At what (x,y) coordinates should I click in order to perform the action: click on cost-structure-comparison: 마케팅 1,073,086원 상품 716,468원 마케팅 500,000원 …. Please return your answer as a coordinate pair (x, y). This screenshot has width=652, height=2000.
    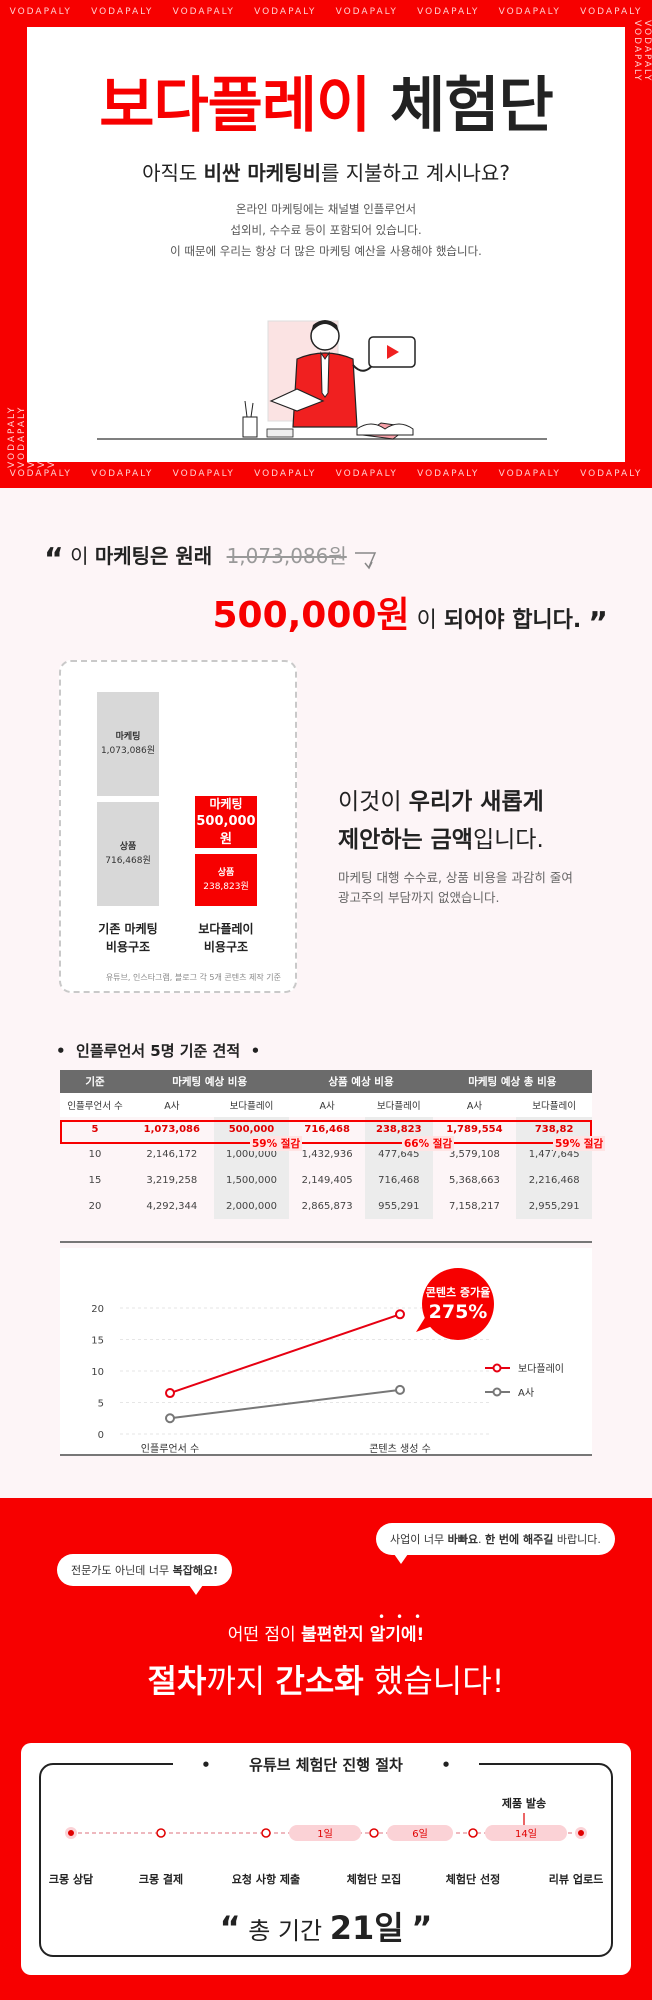
    Looking at the image, I should click on (178, 826).